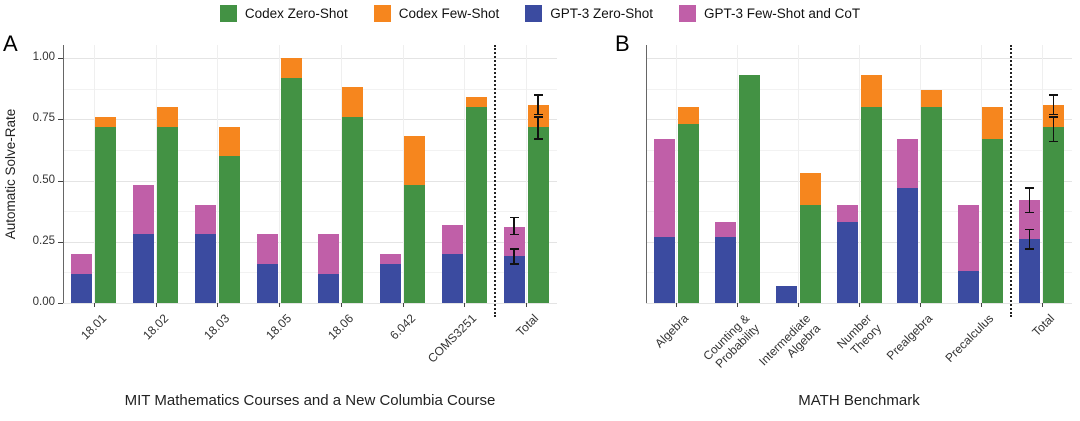  I want to click on total-separator-line, so click(495, 181).